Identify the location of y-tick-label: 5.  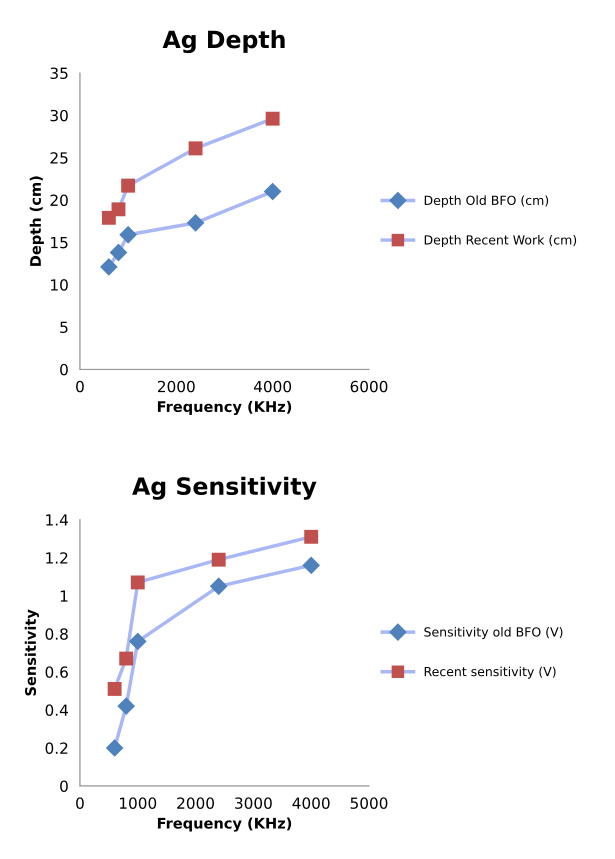
(64, 328).